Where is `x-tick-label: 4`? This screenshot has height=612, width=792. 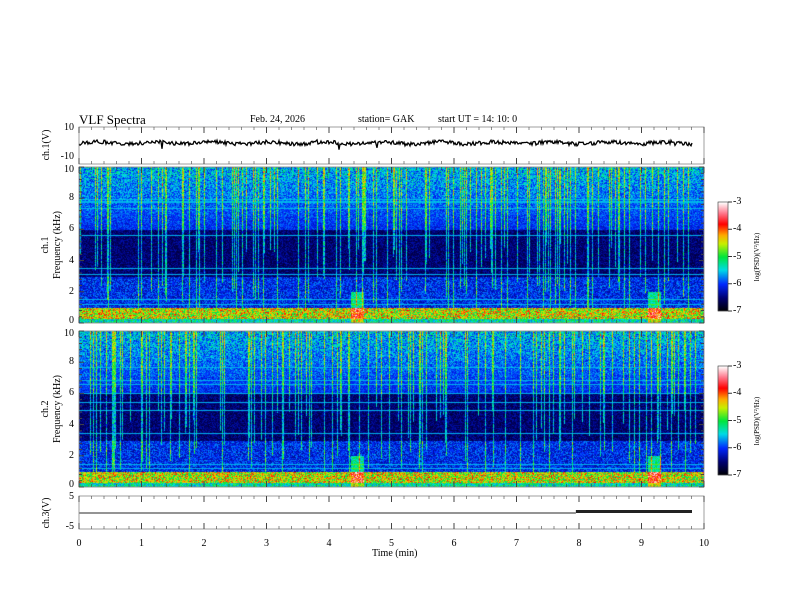 x-tick-label: 4 is located at coordinates (329, 543).